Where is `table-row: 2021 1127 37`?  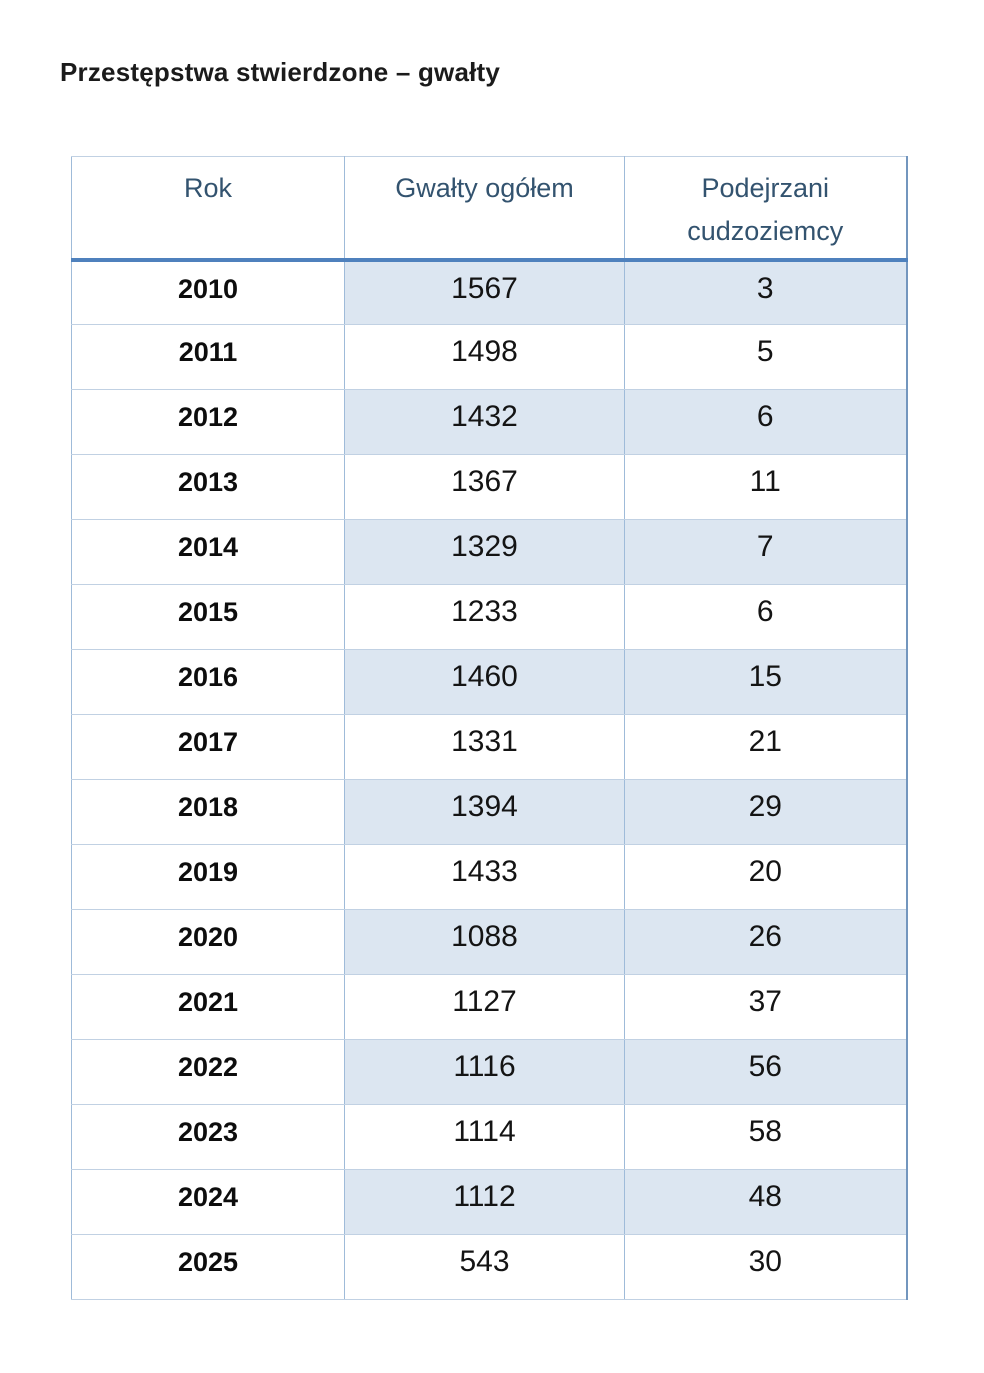
table-row: 2021 1127 37 is located at coordinates (489, 1007).